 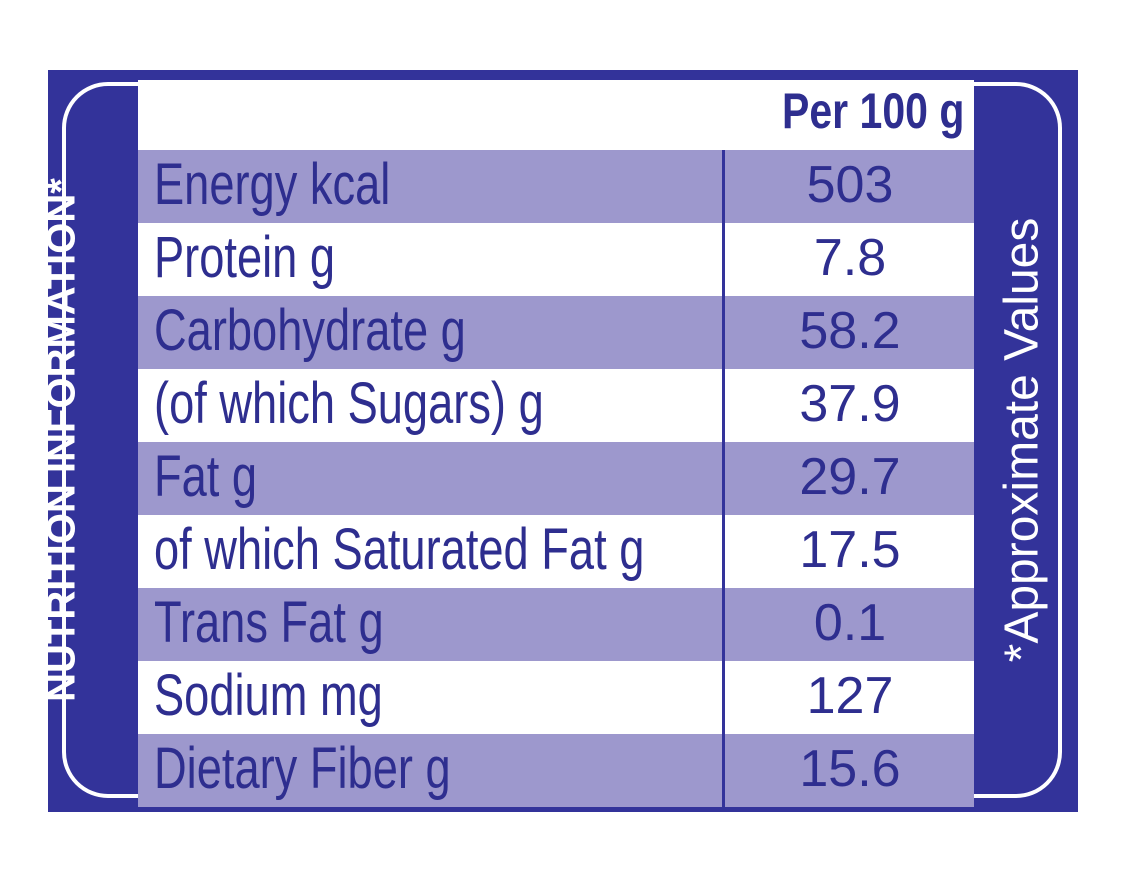 What do you see at coordinates (850, 623) in the screenshot?
I see `nutrient-value: 0.1` at bounding box center [850, 623].